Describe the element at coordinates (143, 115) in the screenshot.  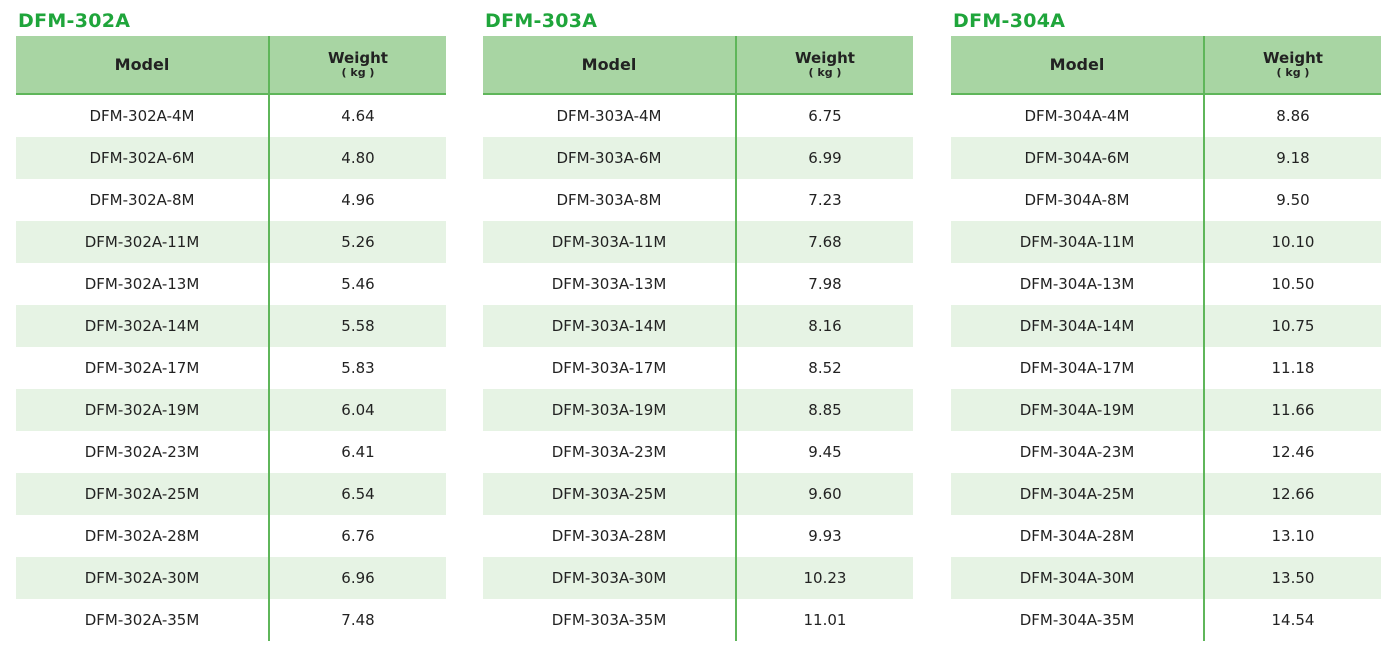
I see `model-cell: DFM-302A-4M` at that location.